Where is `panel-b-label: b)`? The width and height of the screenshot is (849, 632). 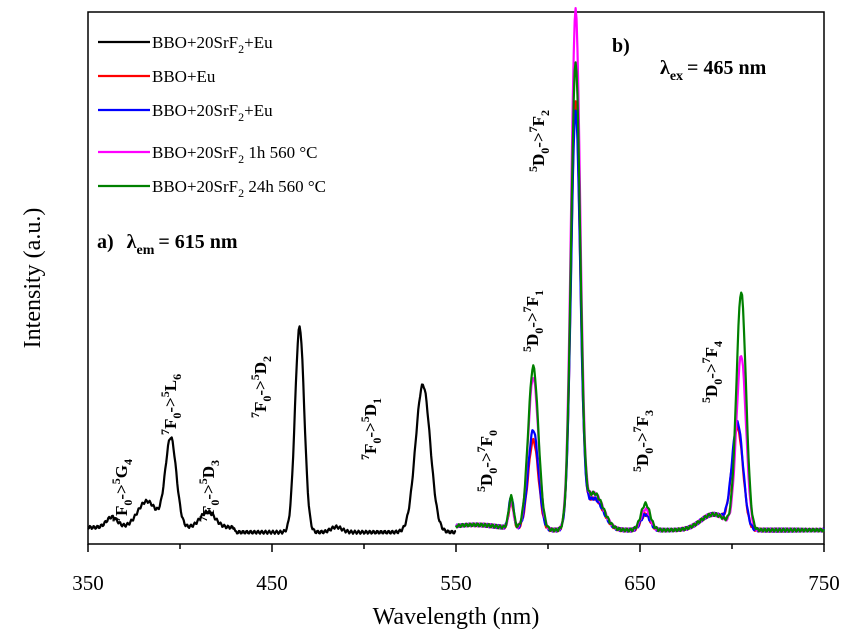 panel-b-label: b) is located at coordinates (621, 46).